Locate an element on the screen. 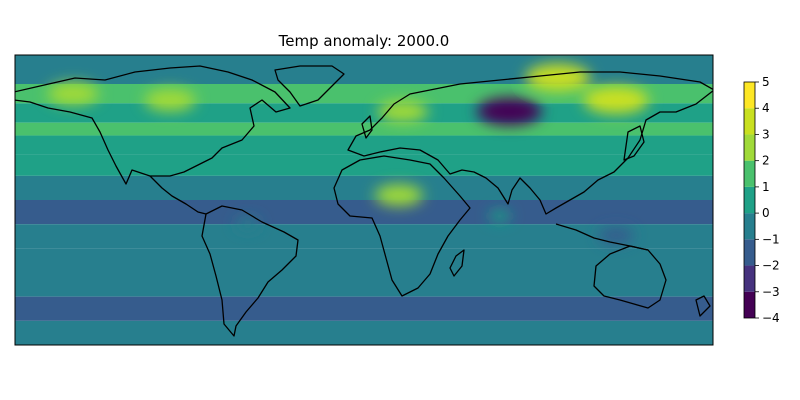 The height and width of the screenshot is (400, 800). coastline-central-america is located at coordinates (178, 195).